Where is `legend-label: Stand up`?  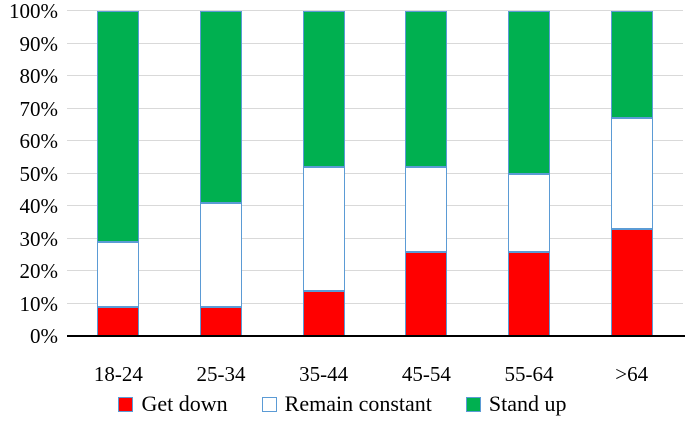 legend-label: Stand up is located at coordinates (527, 403).